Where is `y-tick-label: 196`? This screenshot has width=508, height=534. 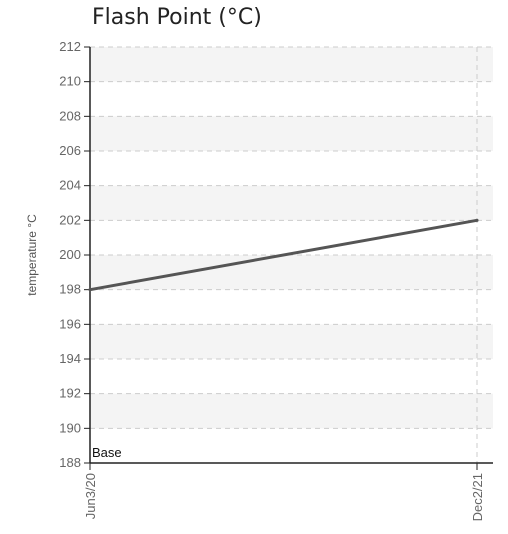
y-tick-label: 196 is located at coordinates (70, 323).